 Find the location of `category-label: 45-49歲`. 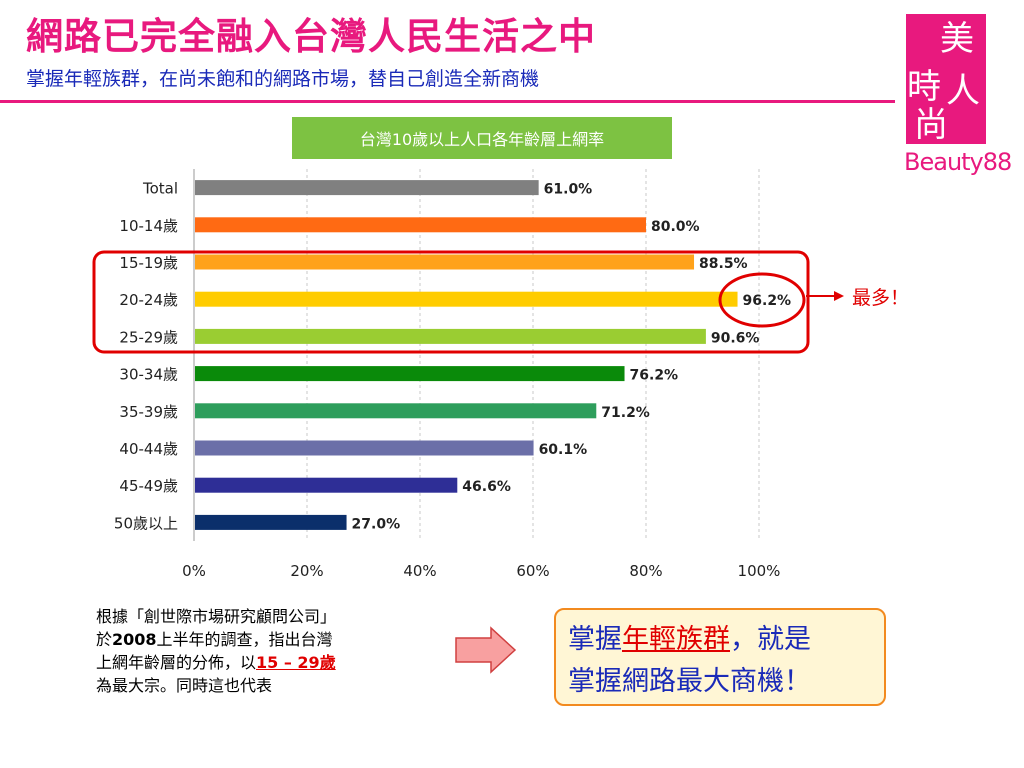

category-label: 45-49歲 is located at coordinates (148, 486).